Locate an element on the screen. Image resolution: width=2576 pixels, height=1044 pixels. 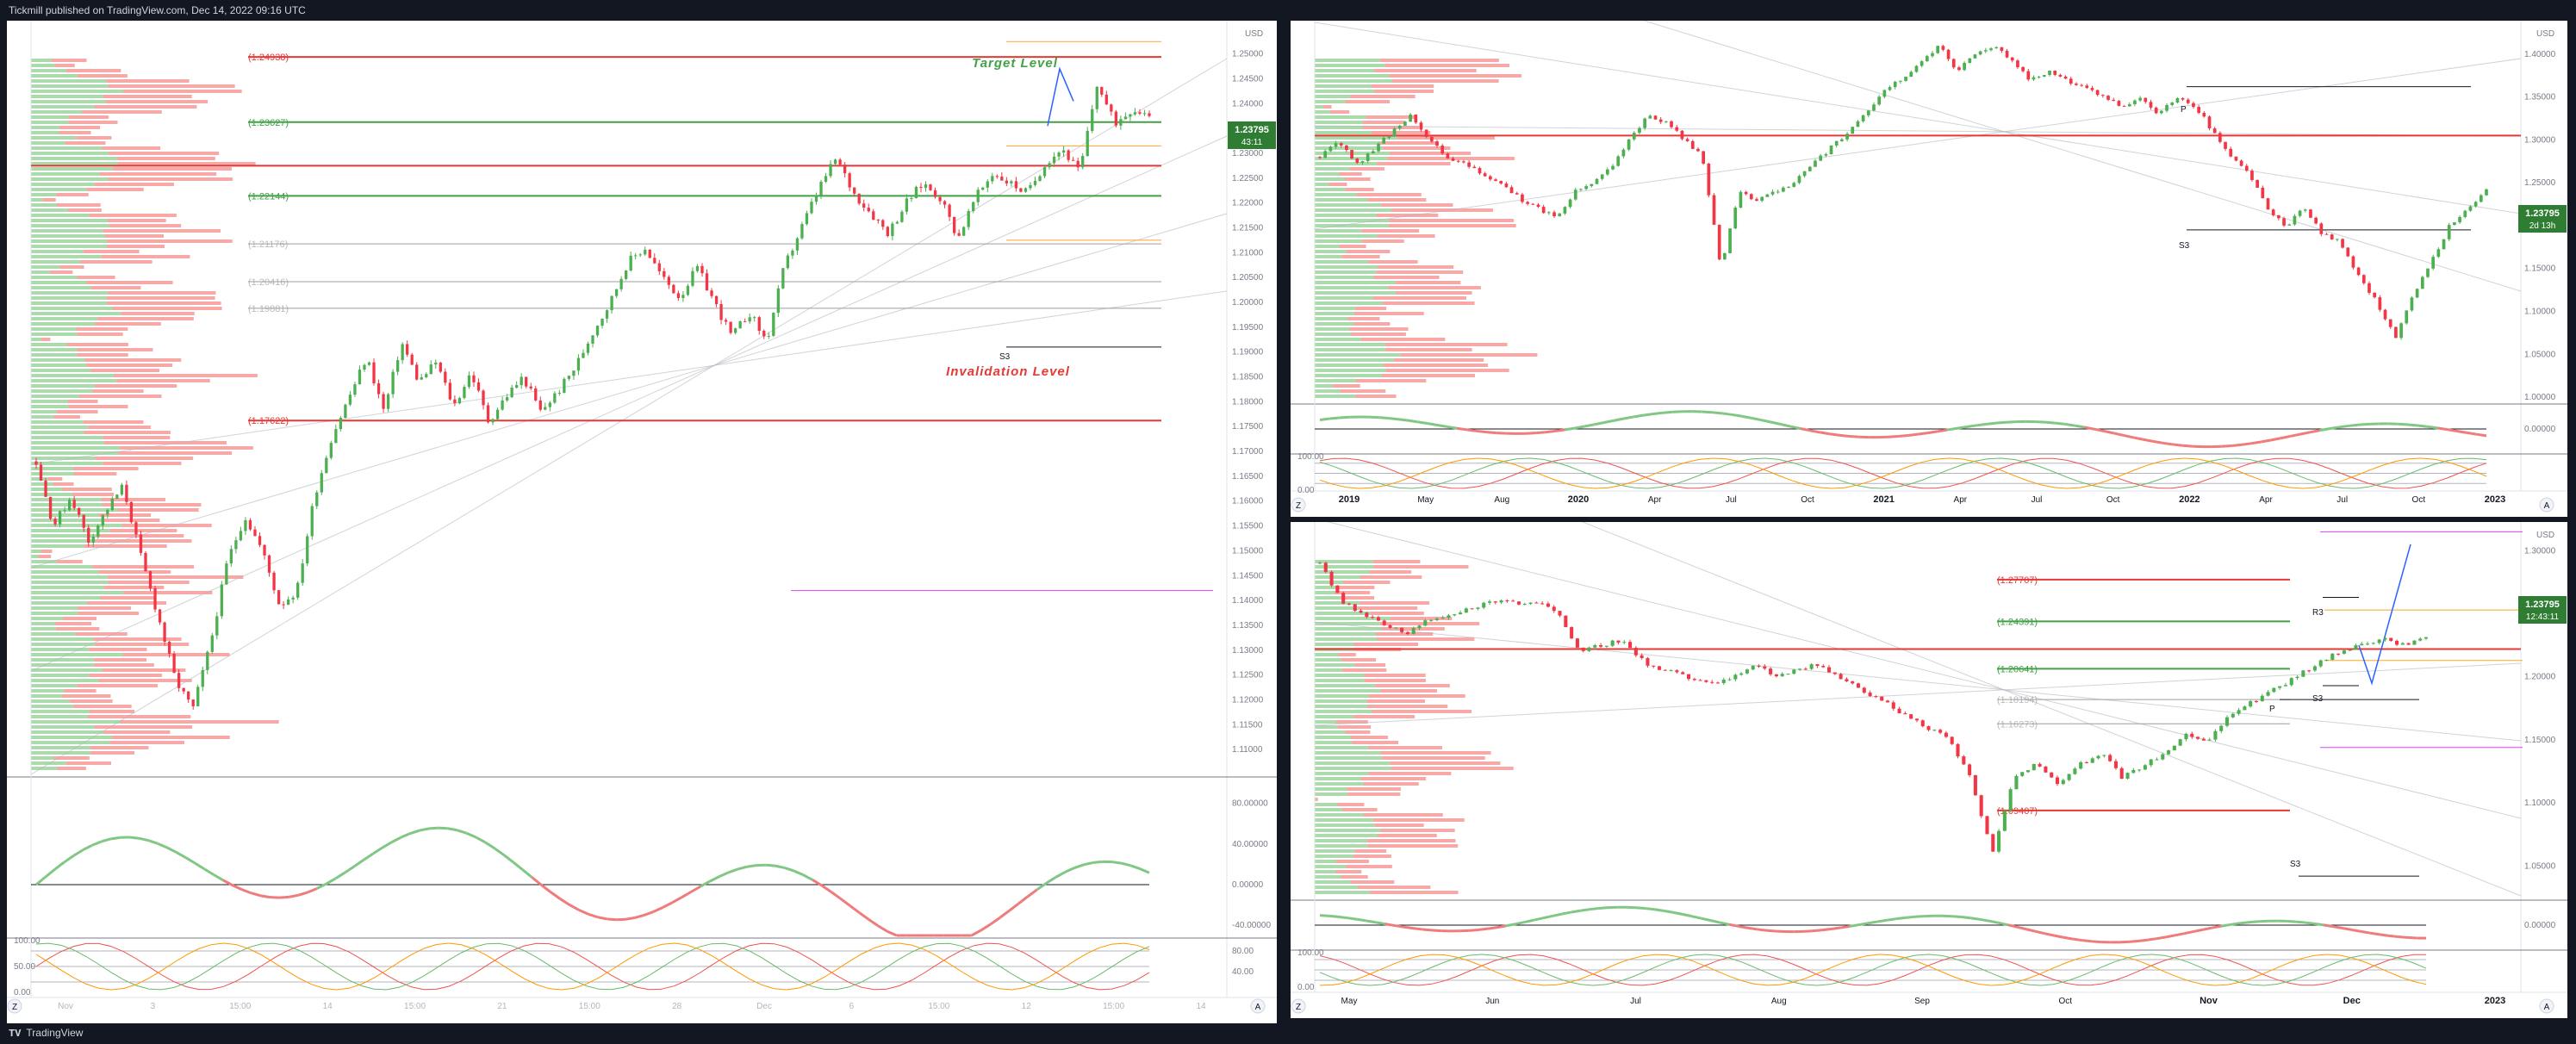
price-tag: 1.23795 12:43:11 is located at coordinates (2543, 610).